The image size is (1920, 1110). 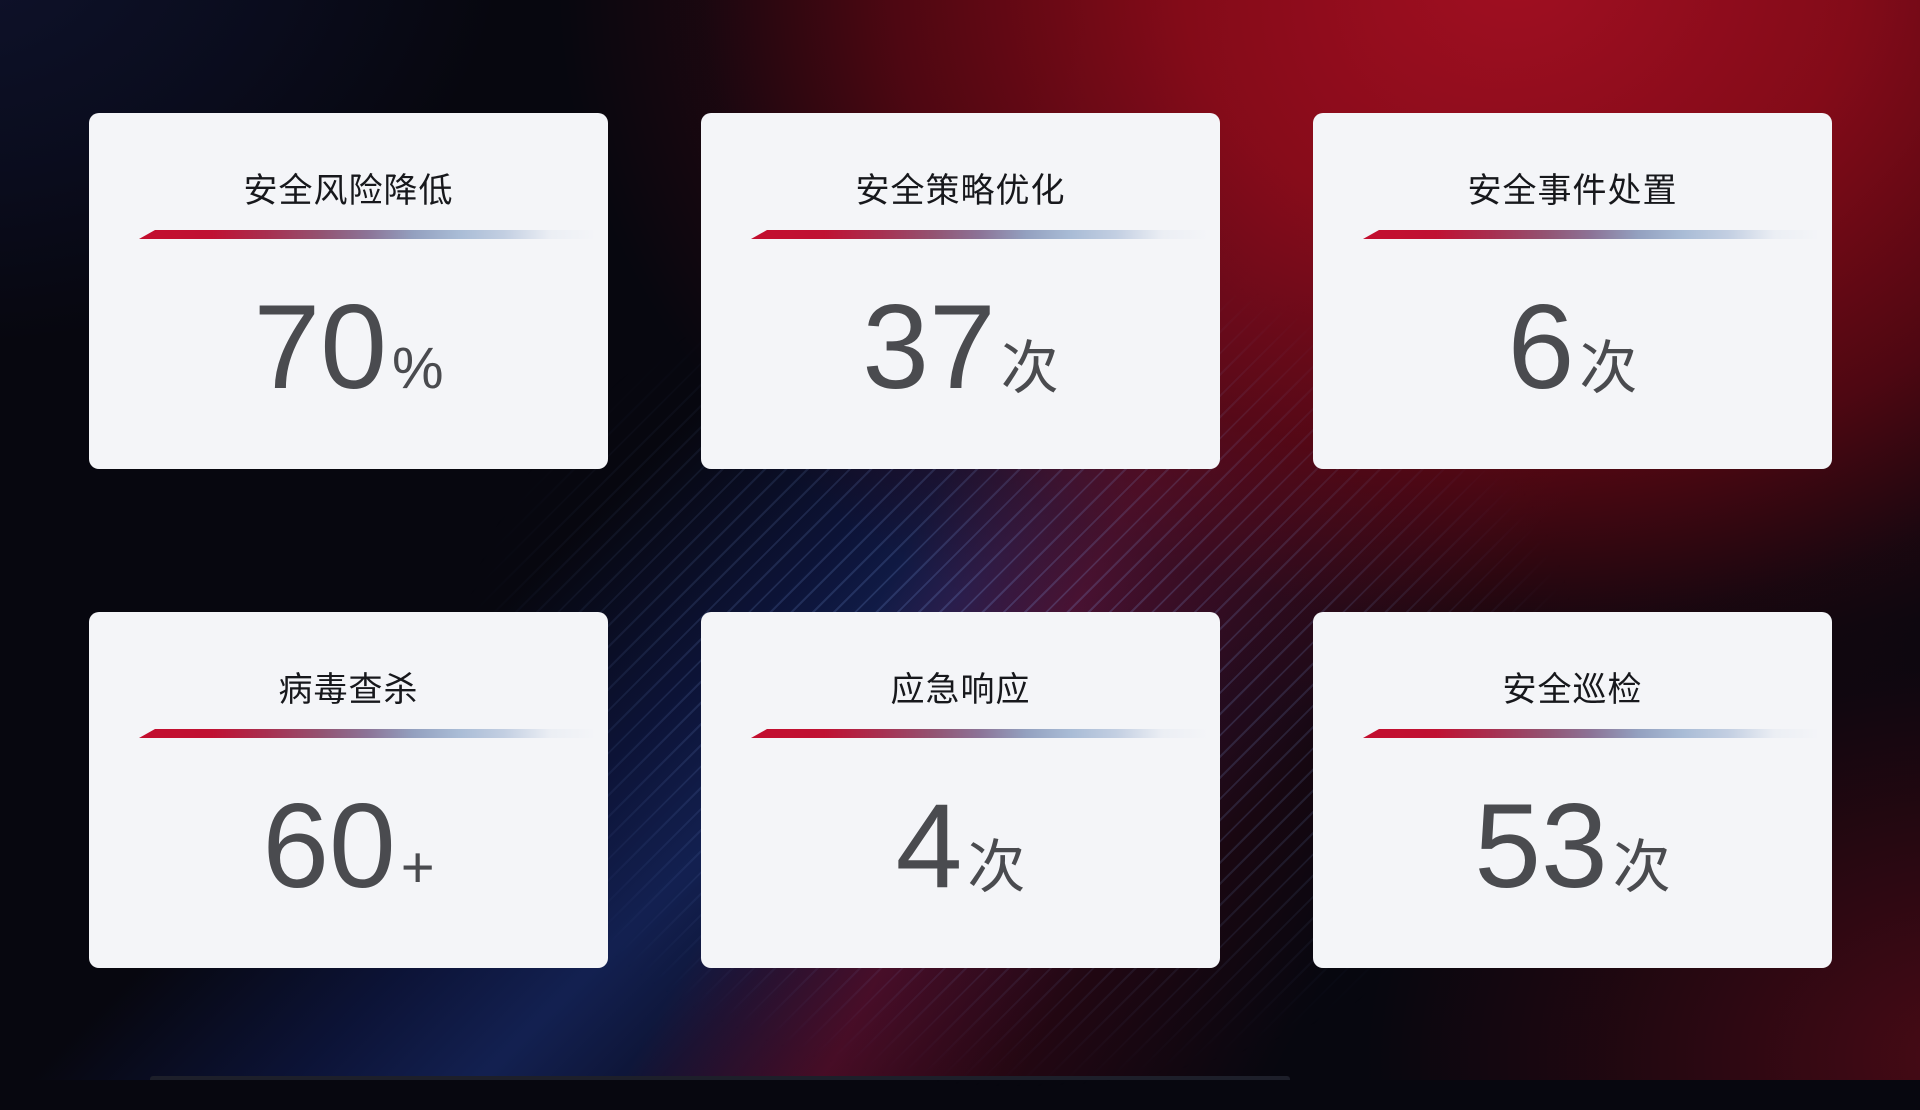 I want to click on card-value: 53, so click(x=1541, y=846).